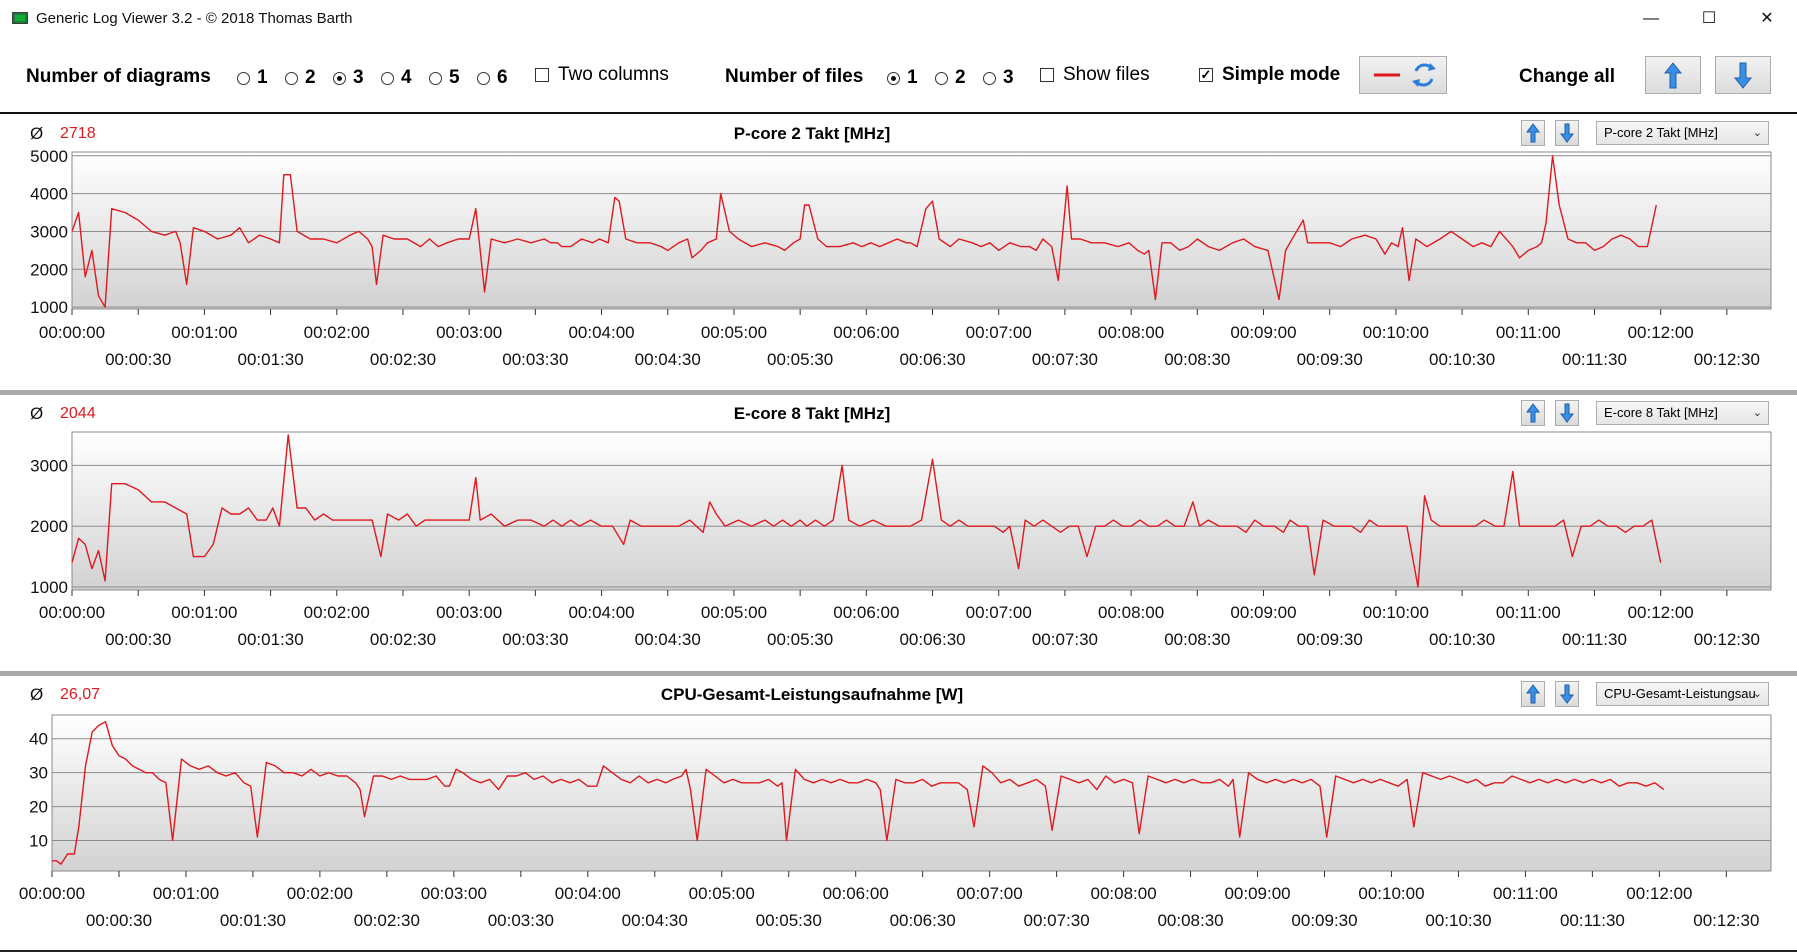 This screenshot has width=1797, height=952. Describe the element at coordinates (950, 78) in the screenshot. I see `file-radio-2: 2` at that location.